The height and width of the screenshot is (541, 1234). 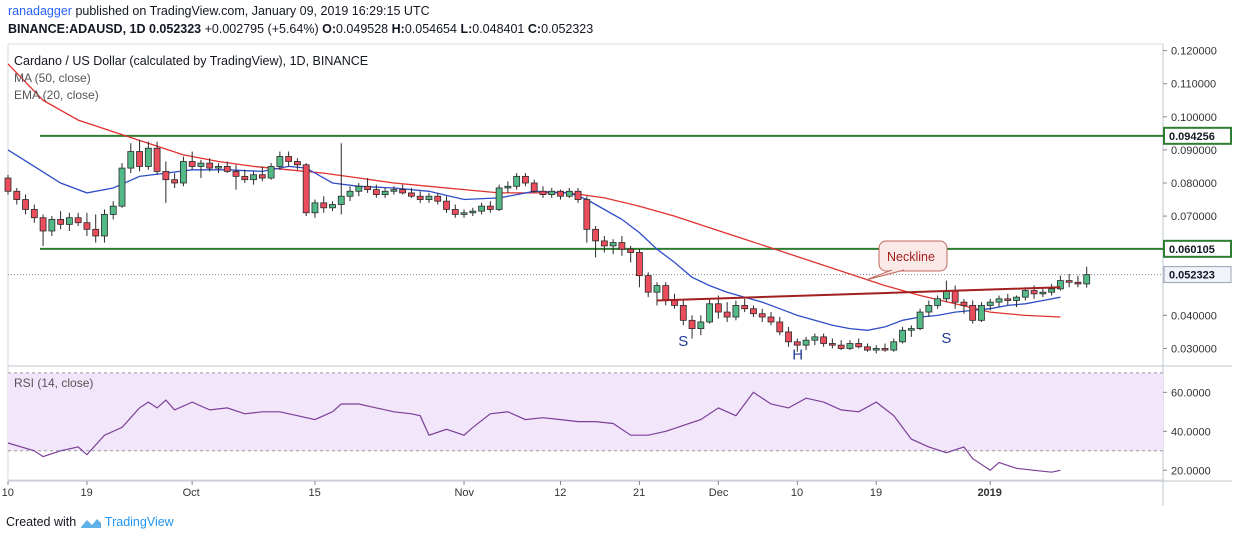 What do you see at coordinates (1192, 137) in the screenshot?
I see `price-label-text: 0.094256` at bounding box center [1192, 137].